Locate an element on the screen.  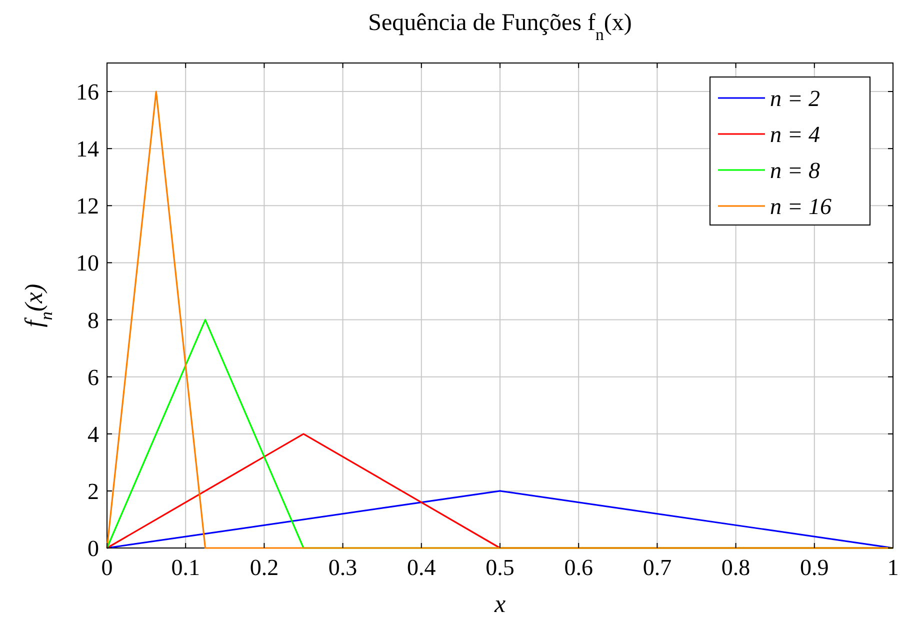
y-tick-label: 4 is located at coordinates (94, 434).